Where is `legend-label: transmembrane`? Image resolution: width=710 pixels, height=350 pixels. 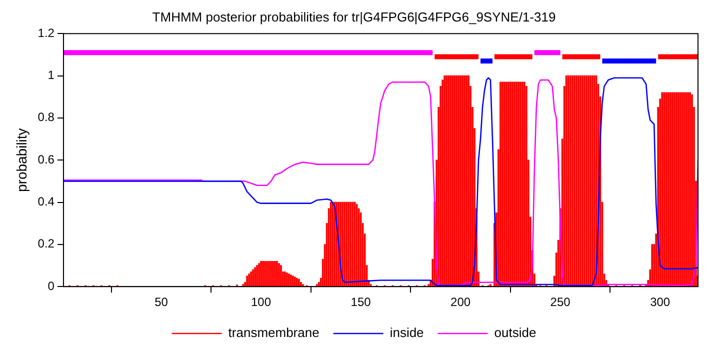
legend-label: transmembrane is located at coordinates (274, 332).